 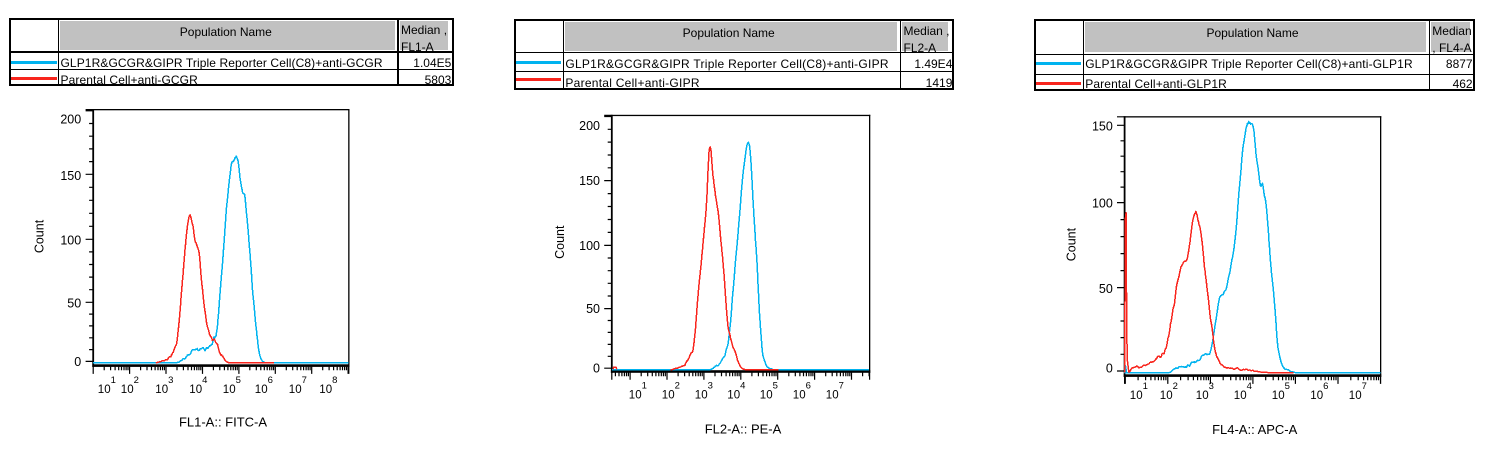 I want to click on svg-text: FL2-A:: PE-A, so click(x=743, y=429).